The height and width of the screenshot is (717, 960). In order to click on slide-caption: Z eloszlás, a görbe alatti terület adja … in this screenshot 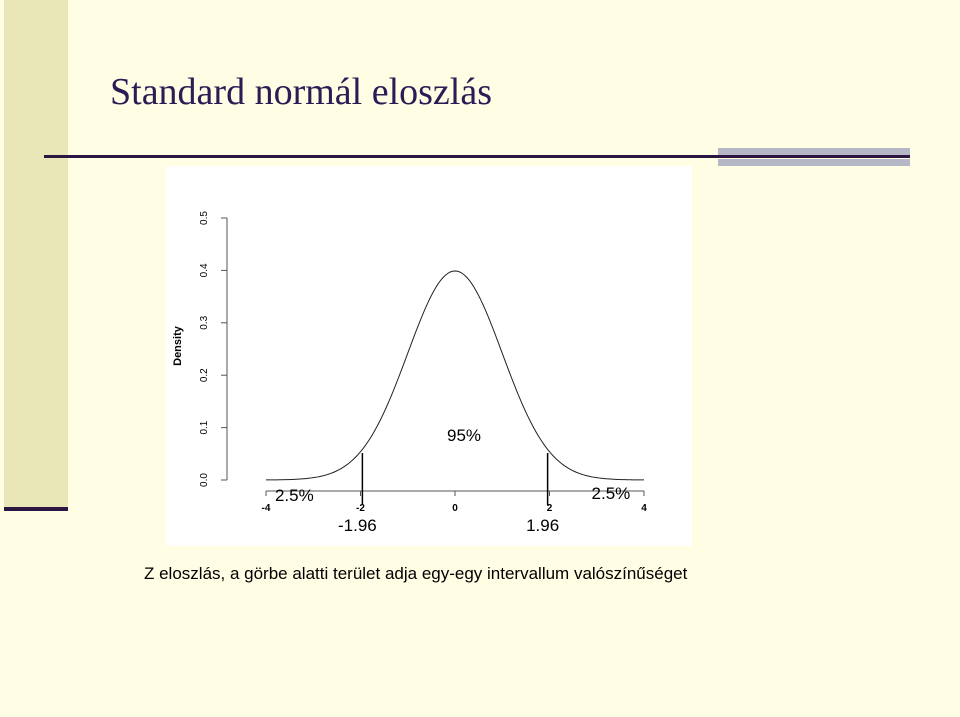, I will do `click(416, 573)`.